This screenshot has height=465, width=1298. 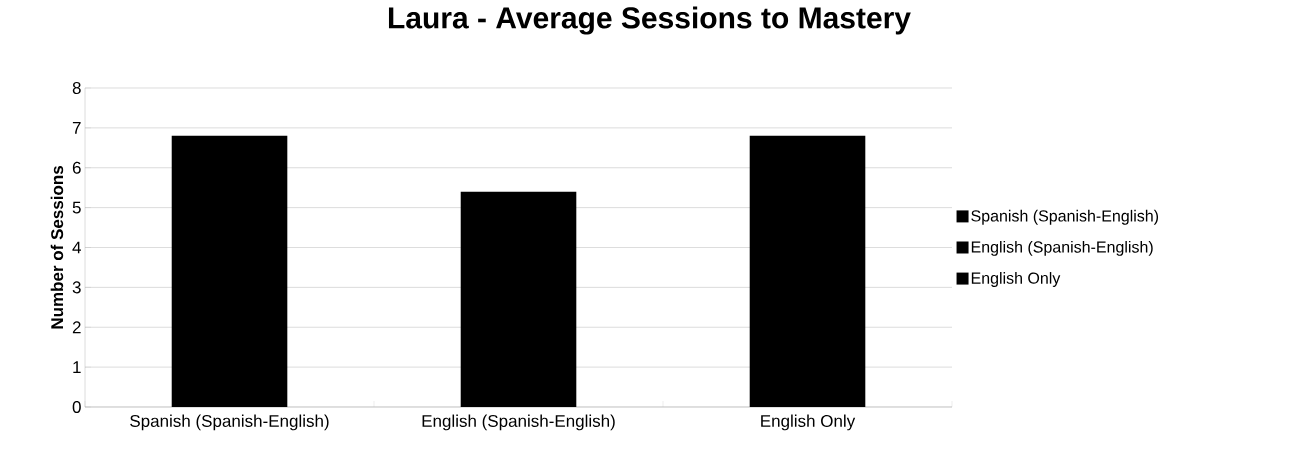 I want to click on y-tick-label: 2, so click(x=76, y=327).